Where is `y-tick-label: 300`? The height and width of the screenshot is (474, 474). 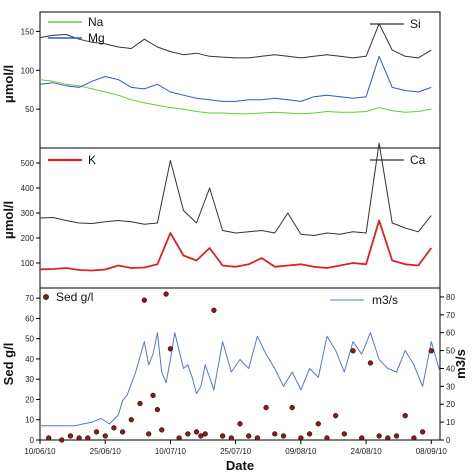 y-tick-label: 300 is located at coordinates (28, 213).